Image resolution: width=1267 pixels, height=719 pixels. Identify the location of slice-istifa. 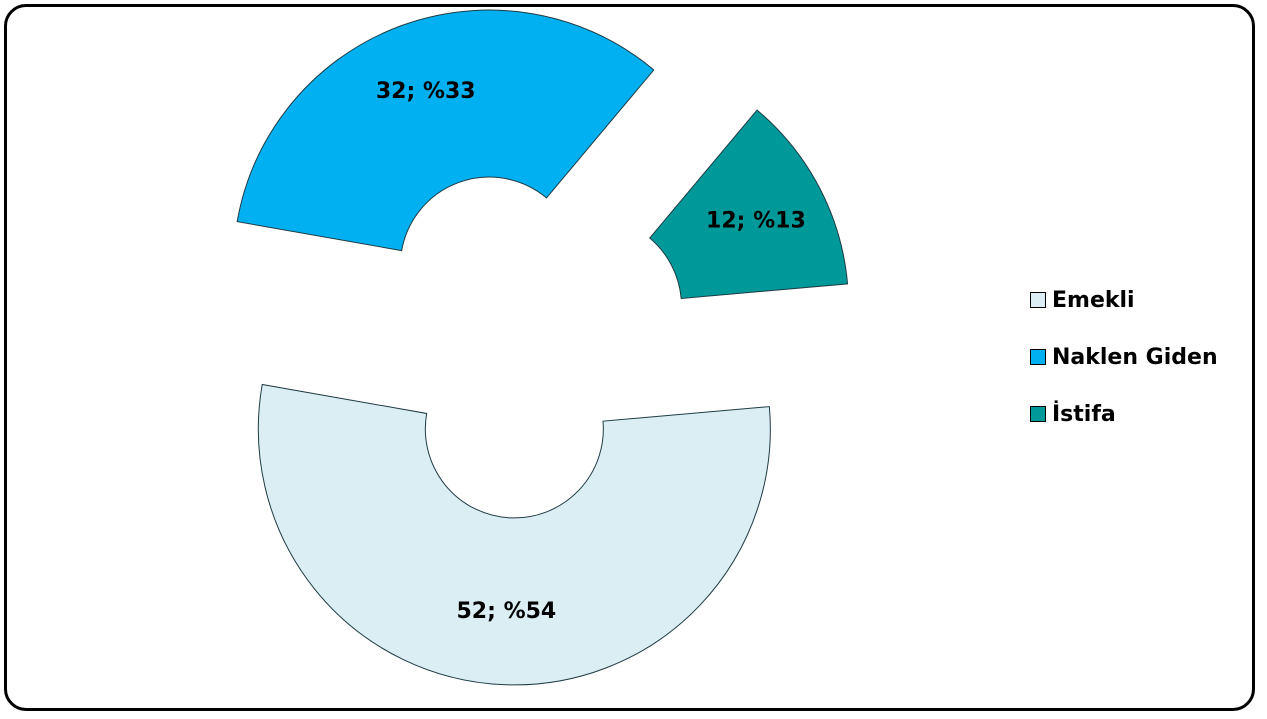
(749, 204).